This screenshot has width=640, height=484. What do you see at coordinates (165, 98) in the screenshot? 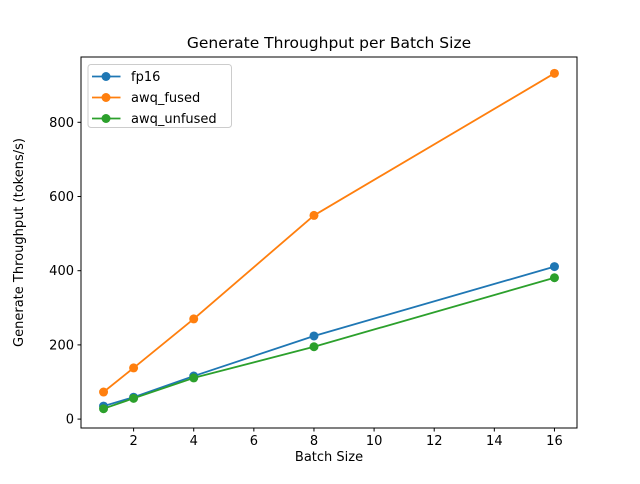
I see `legend-label: awq_fused` at bounding box center [165, 98].